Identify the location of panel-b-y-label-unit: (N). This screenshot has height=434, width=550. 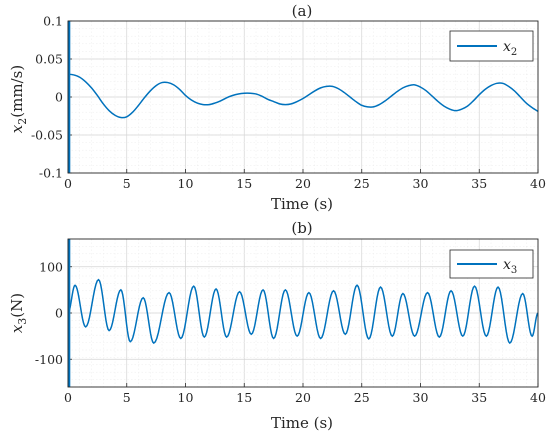
(17, 305).